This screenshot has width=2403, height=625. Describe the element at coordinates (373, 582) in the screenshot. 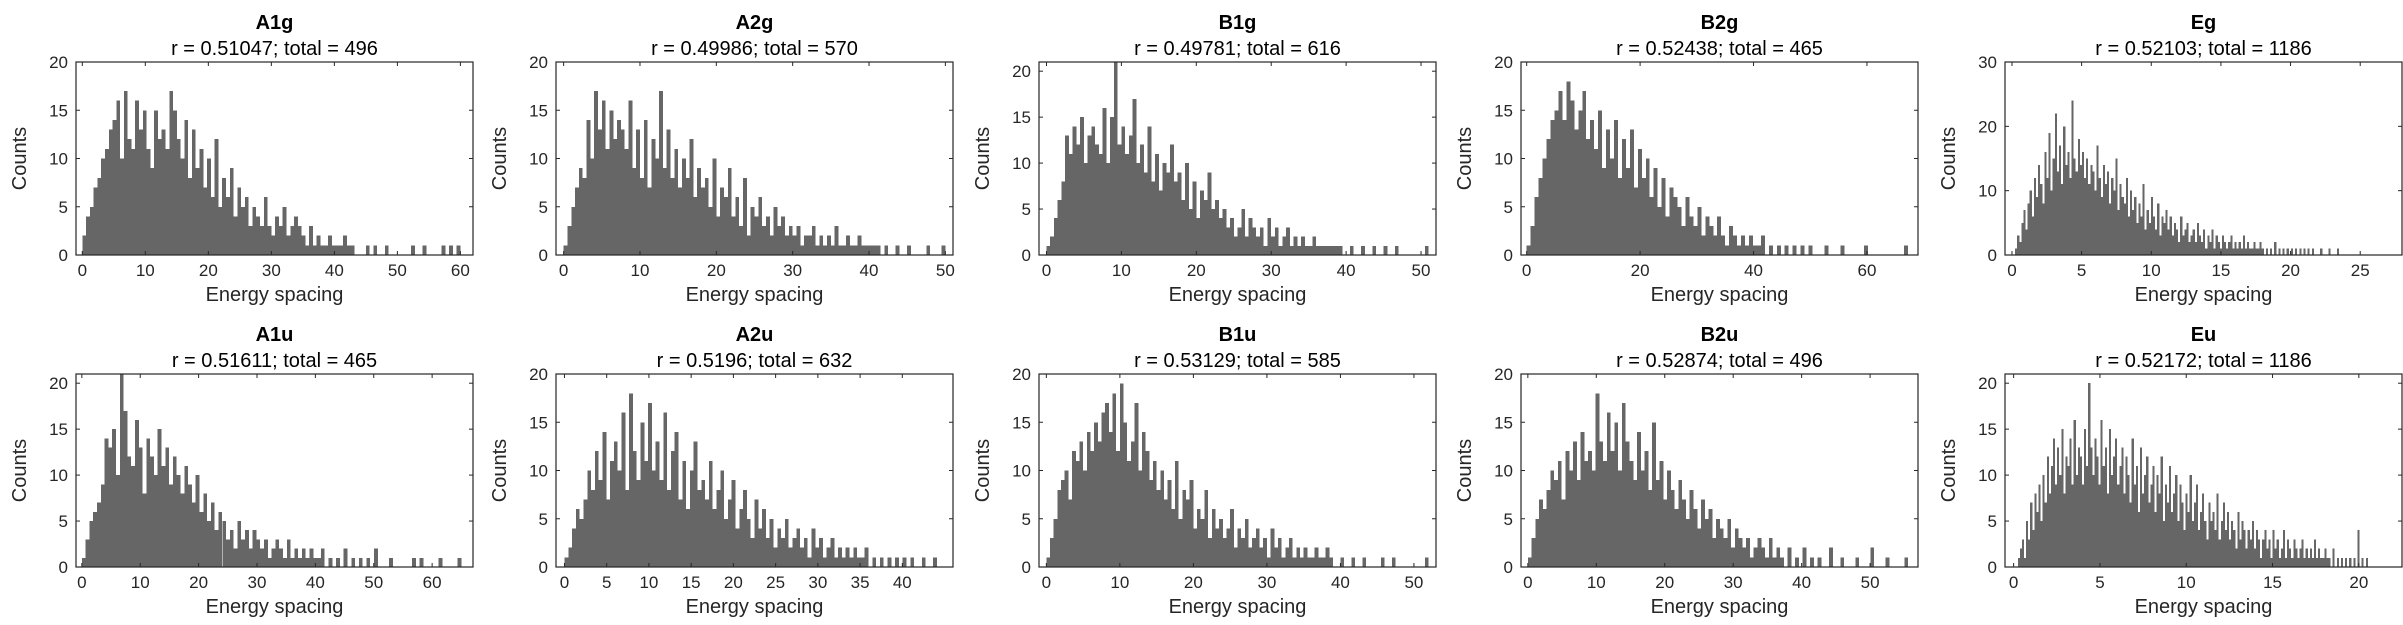

I see `x-tick-label: 50` at that location.